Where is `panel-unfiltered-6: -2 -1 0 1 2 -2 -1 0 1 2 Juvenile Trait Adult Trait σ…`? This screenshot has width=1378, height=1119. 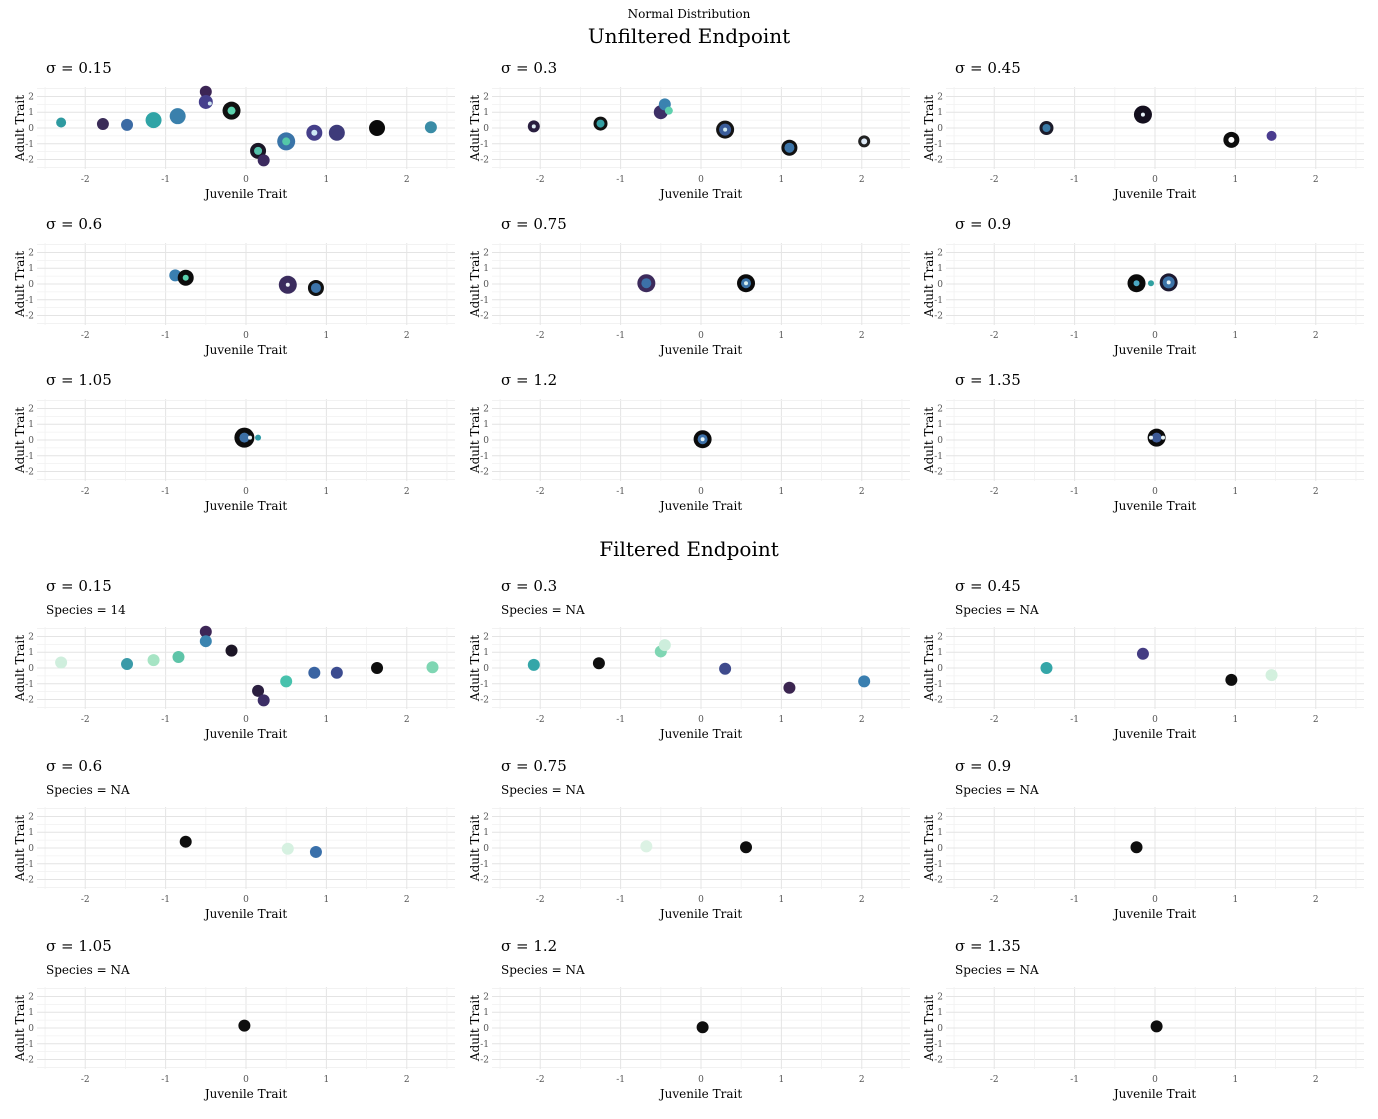 panel-unfiltered-6: -2 -1 0 1 2 -2 -1 0 1 2 Juvenile Trait Adult Trait σ… is located at coordinates (1143, 286).